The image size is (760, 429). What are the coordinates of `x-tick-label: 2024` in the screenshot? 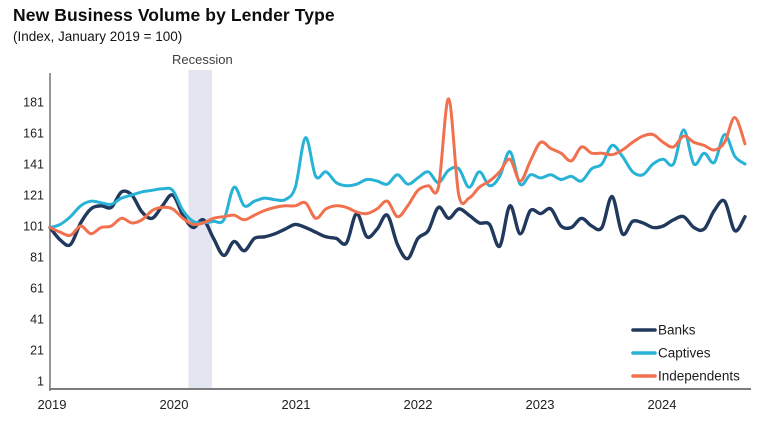 It's located at (662, 404).